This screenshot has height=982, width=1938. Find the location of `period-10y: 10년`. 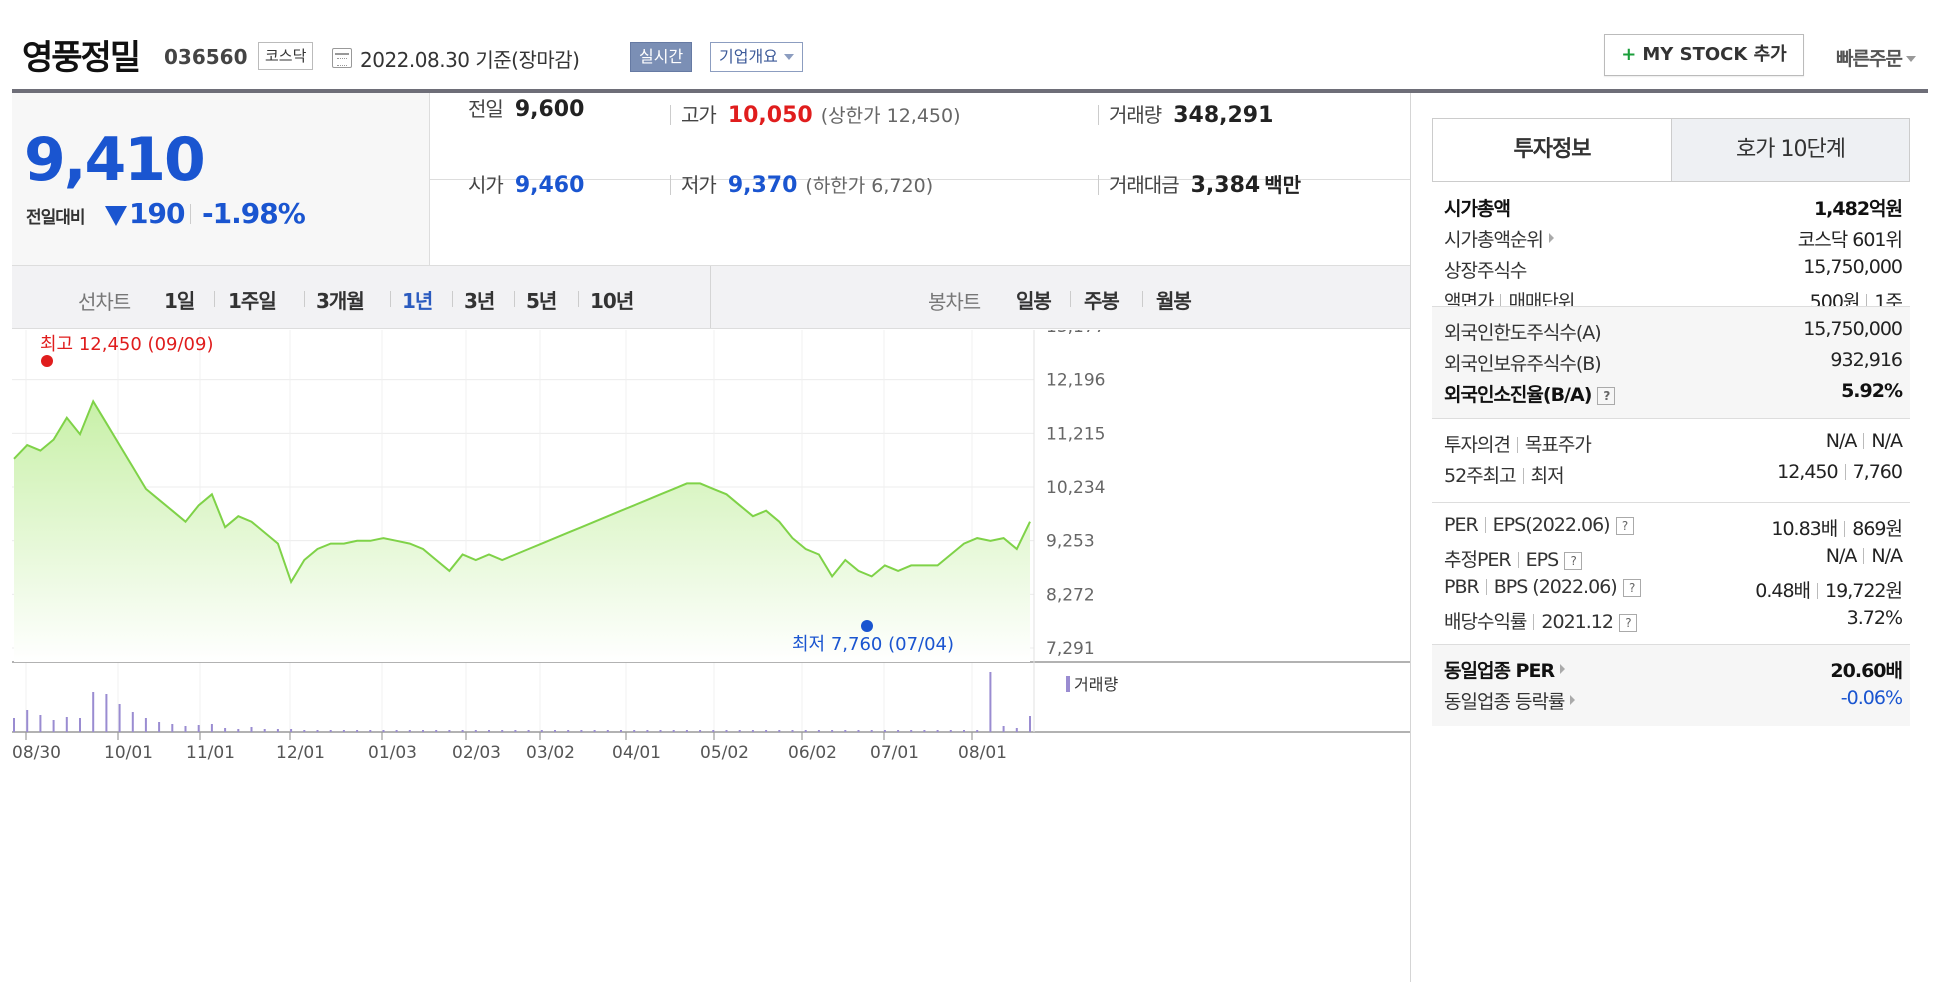

period-10y: 10년 is located at coordinates (612, 301).